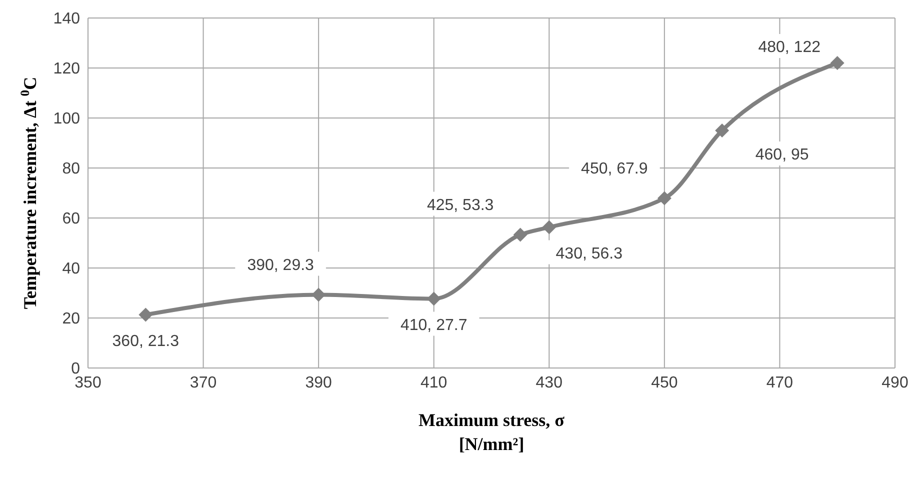 The height and width of the screenshot is (486, 923). I want to click on data-label: 480, 122, so click(789, 47).